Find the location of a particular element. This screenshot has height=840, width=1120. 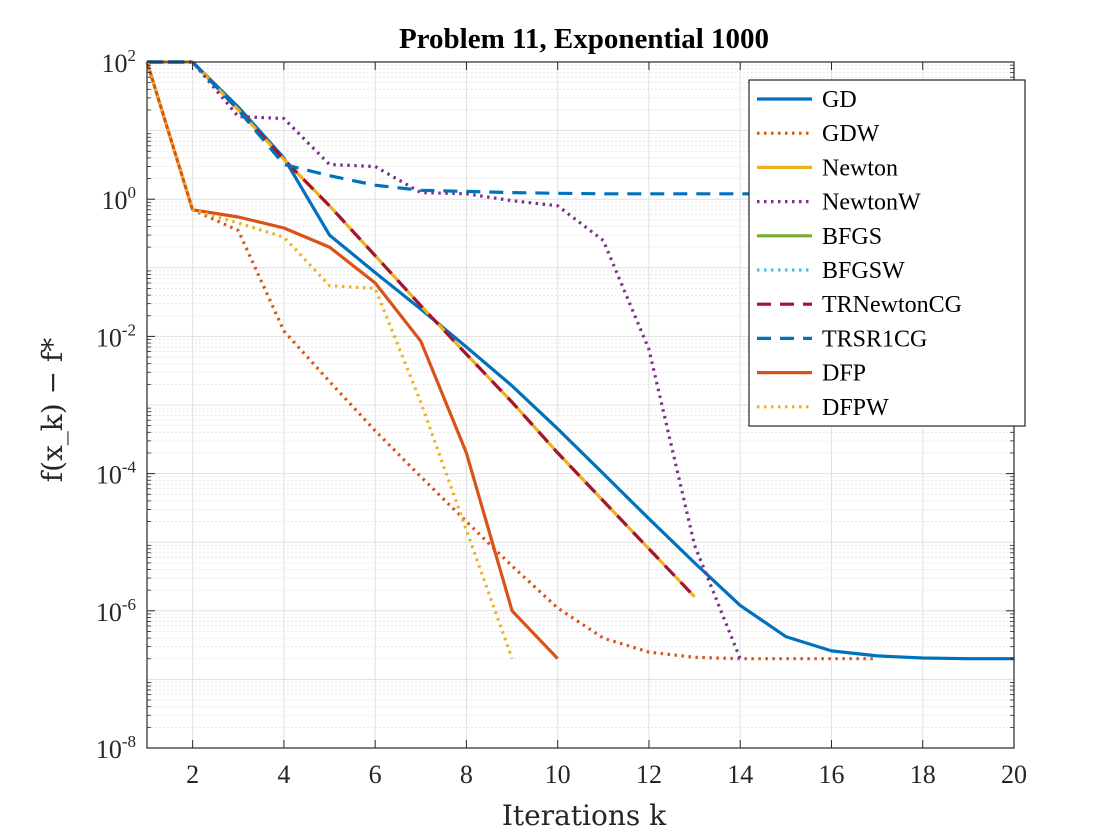

legend-item-dfpw: DFPW is located at coordinates (823, 408).